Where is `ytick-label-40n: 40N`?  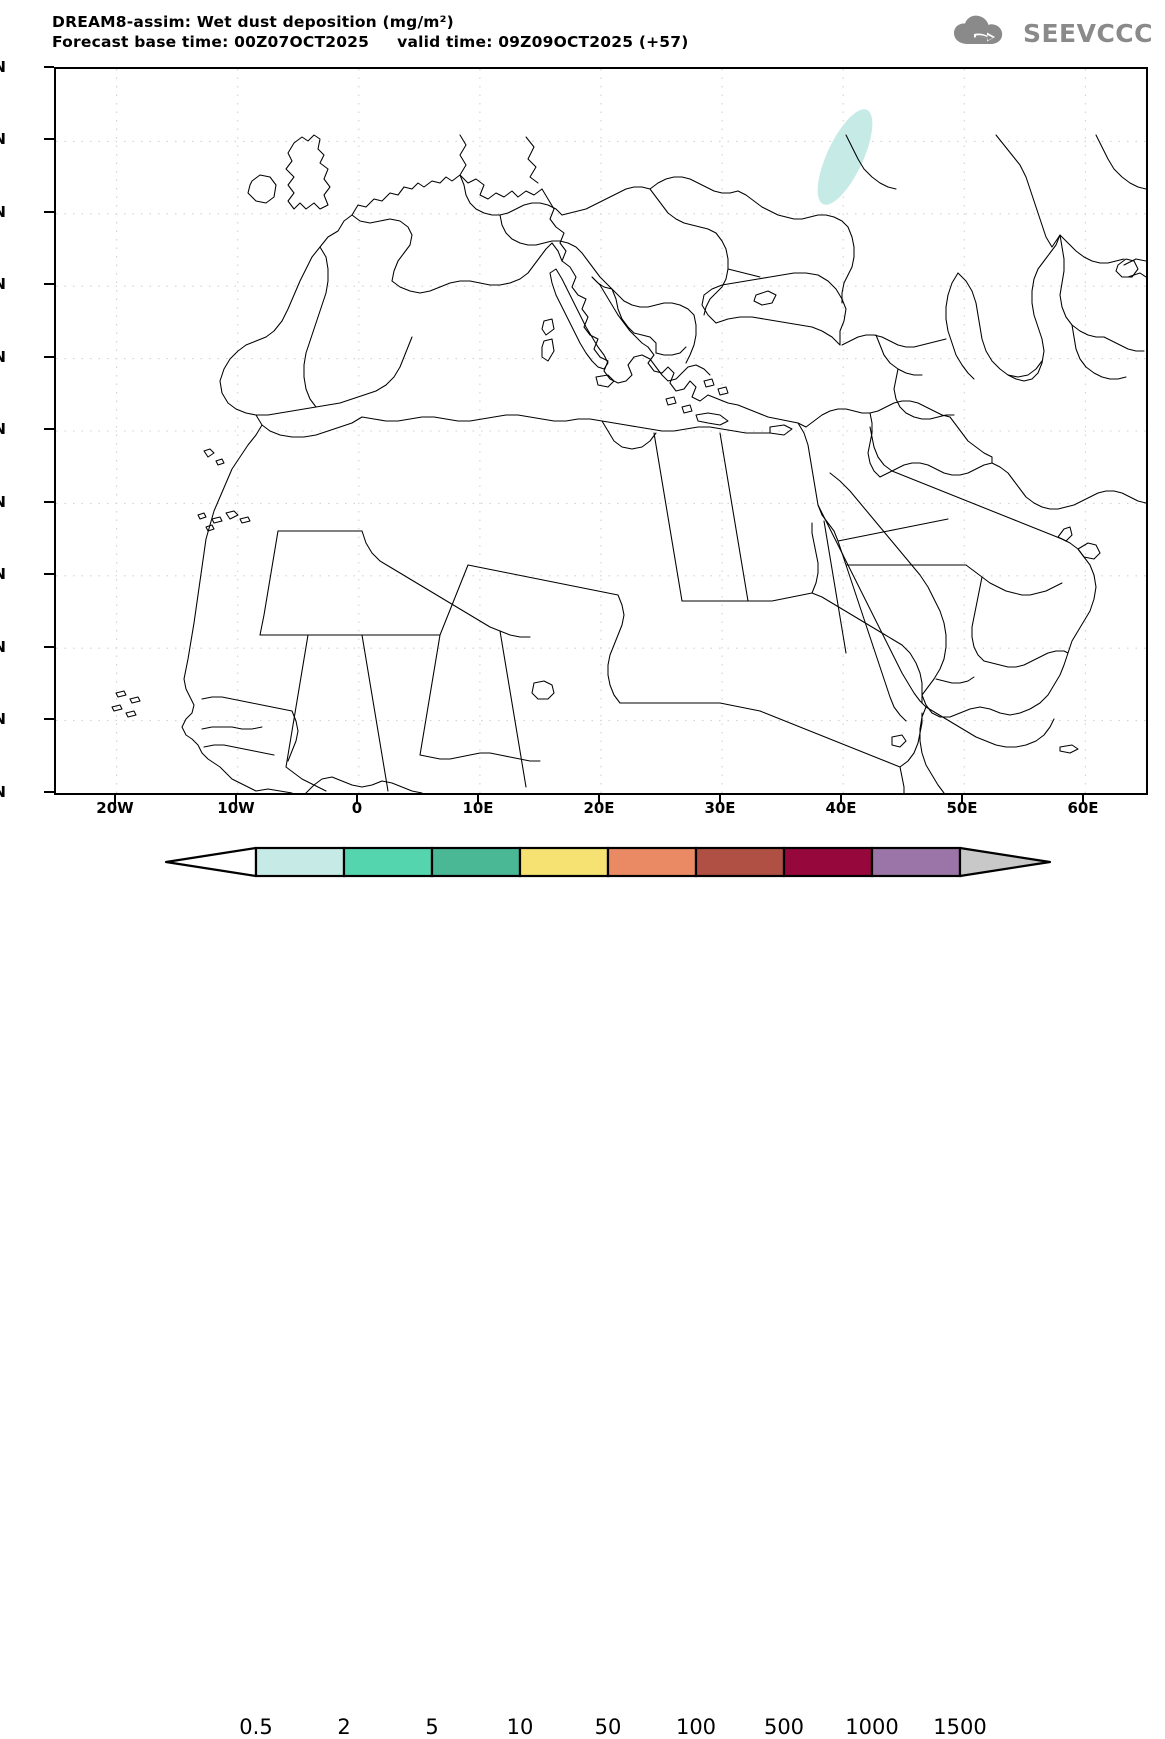 ytick-label-40n: 40N is located at coordinates (3, 284).